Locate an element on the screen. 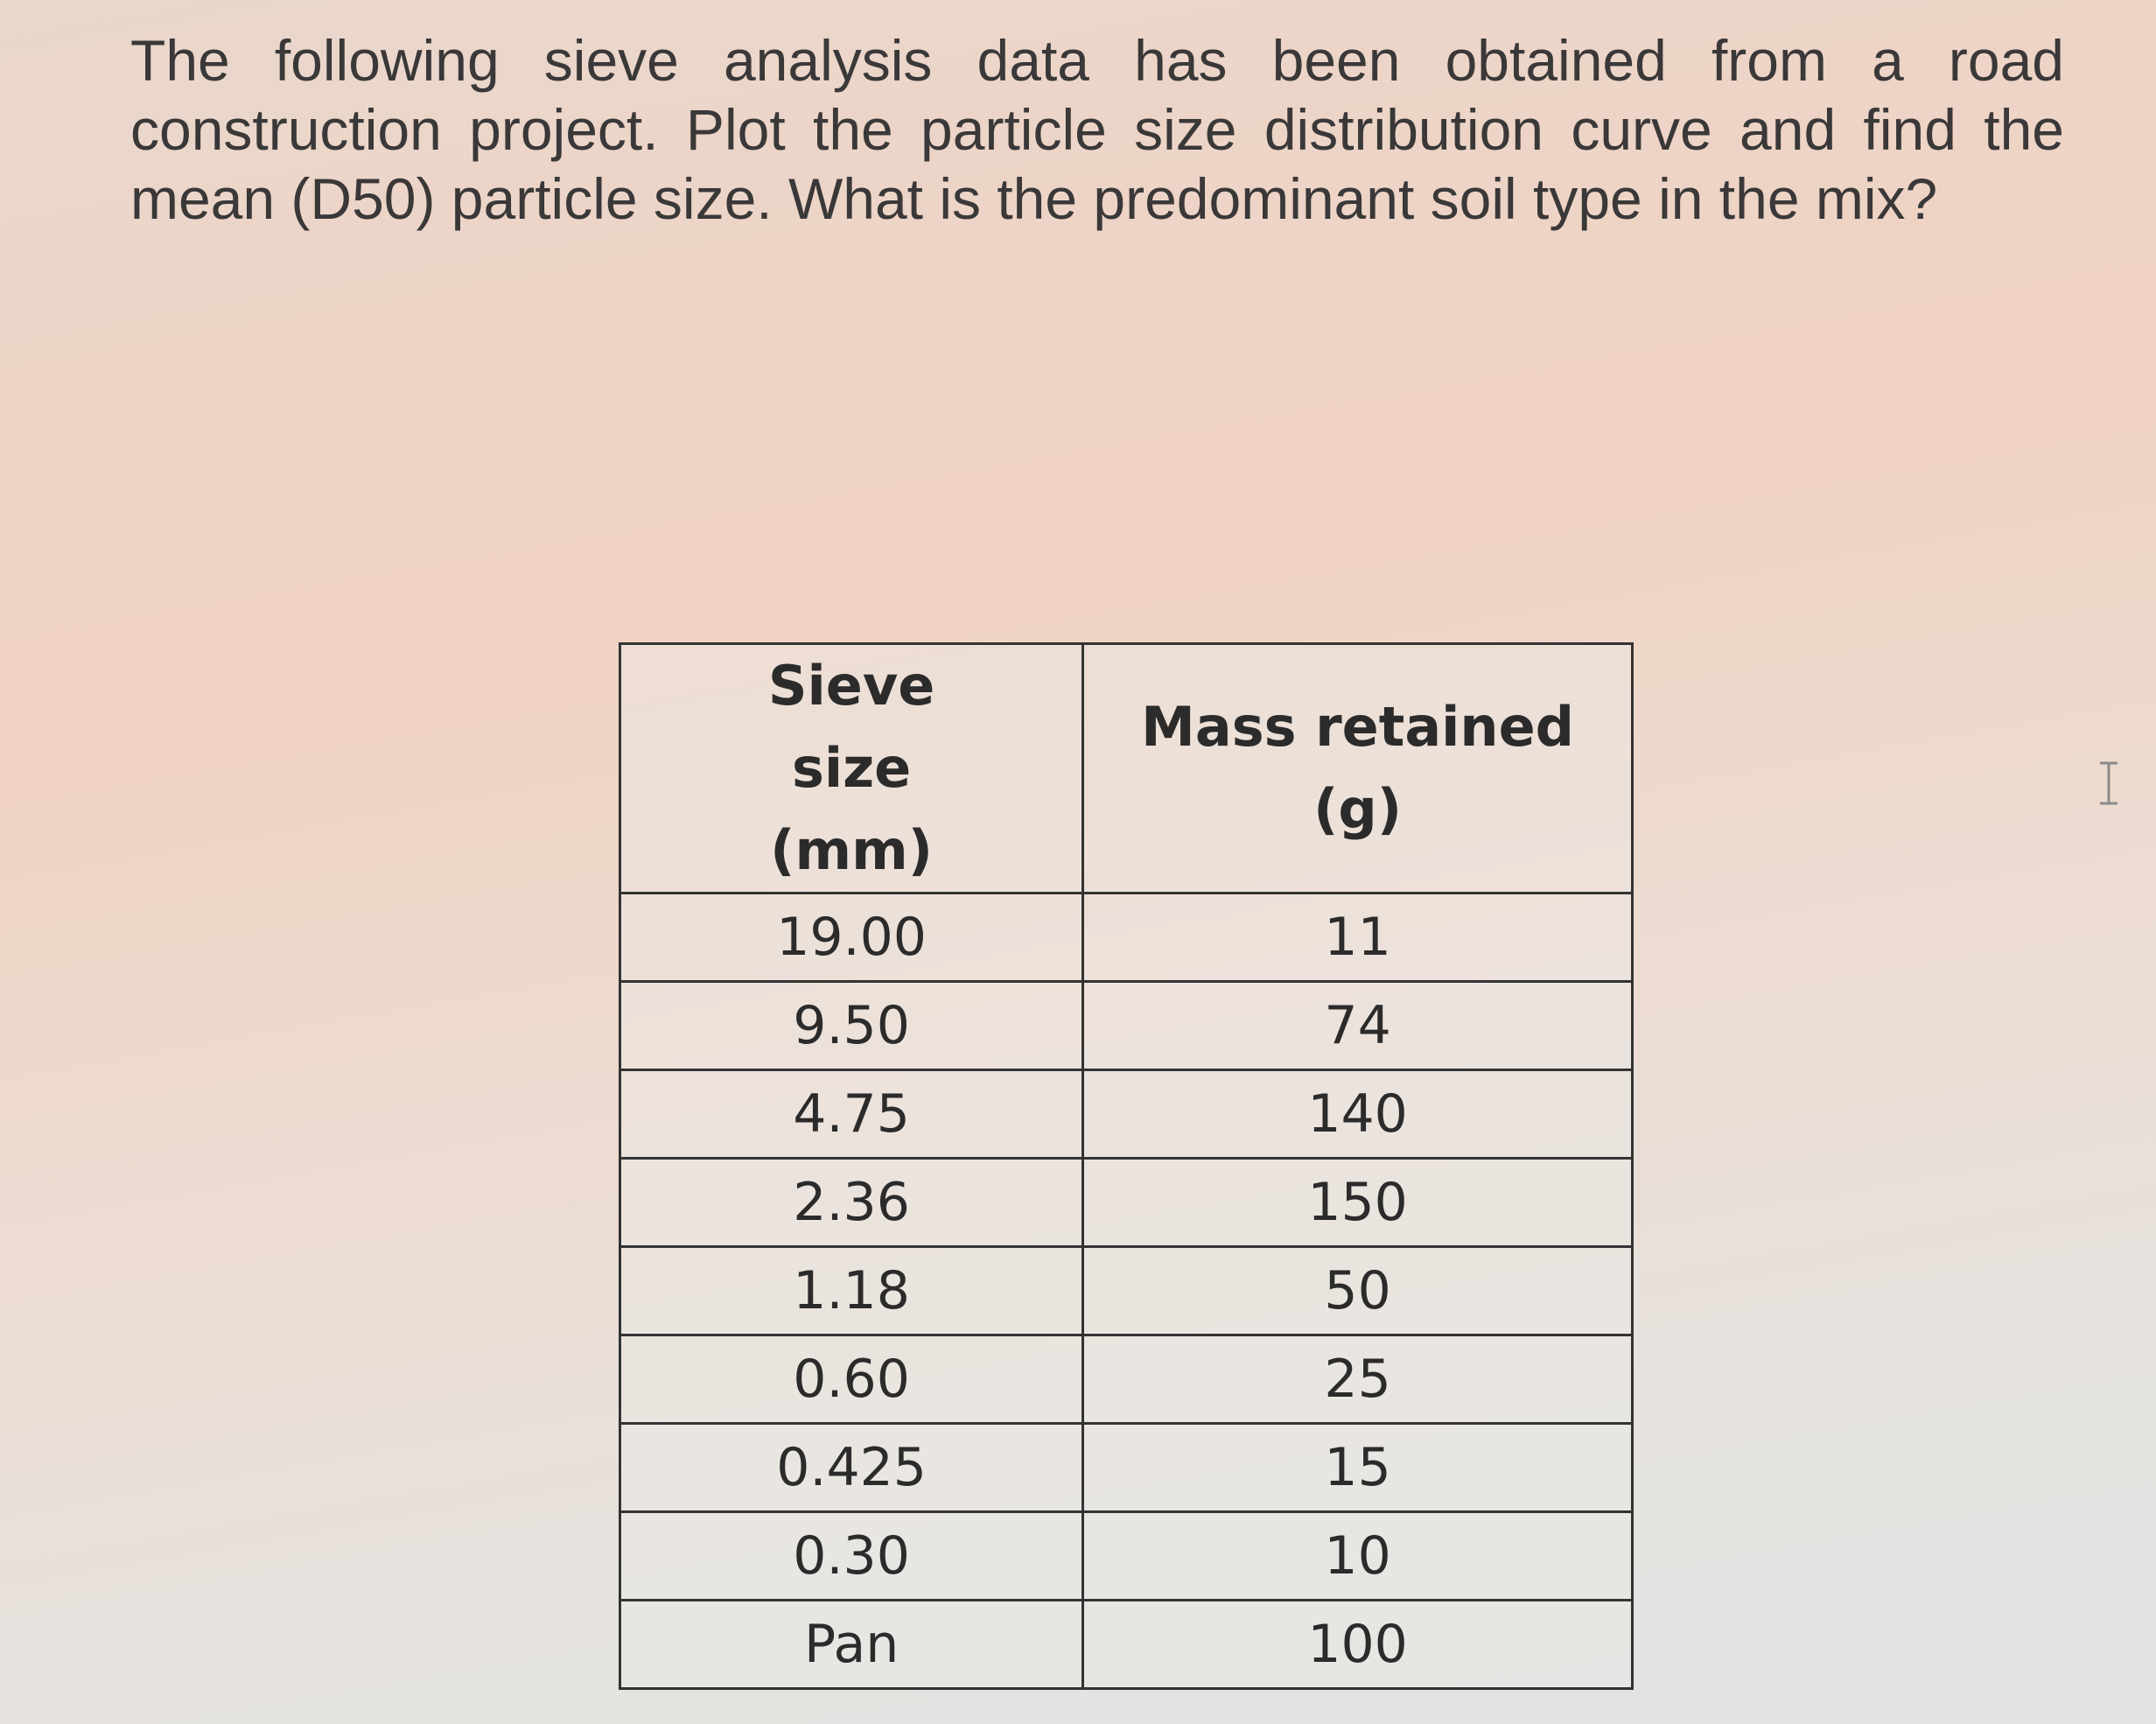 The image size is (2156, 1724). sieve-size-cell: 2.36 is located at coordinates (851, 1202).